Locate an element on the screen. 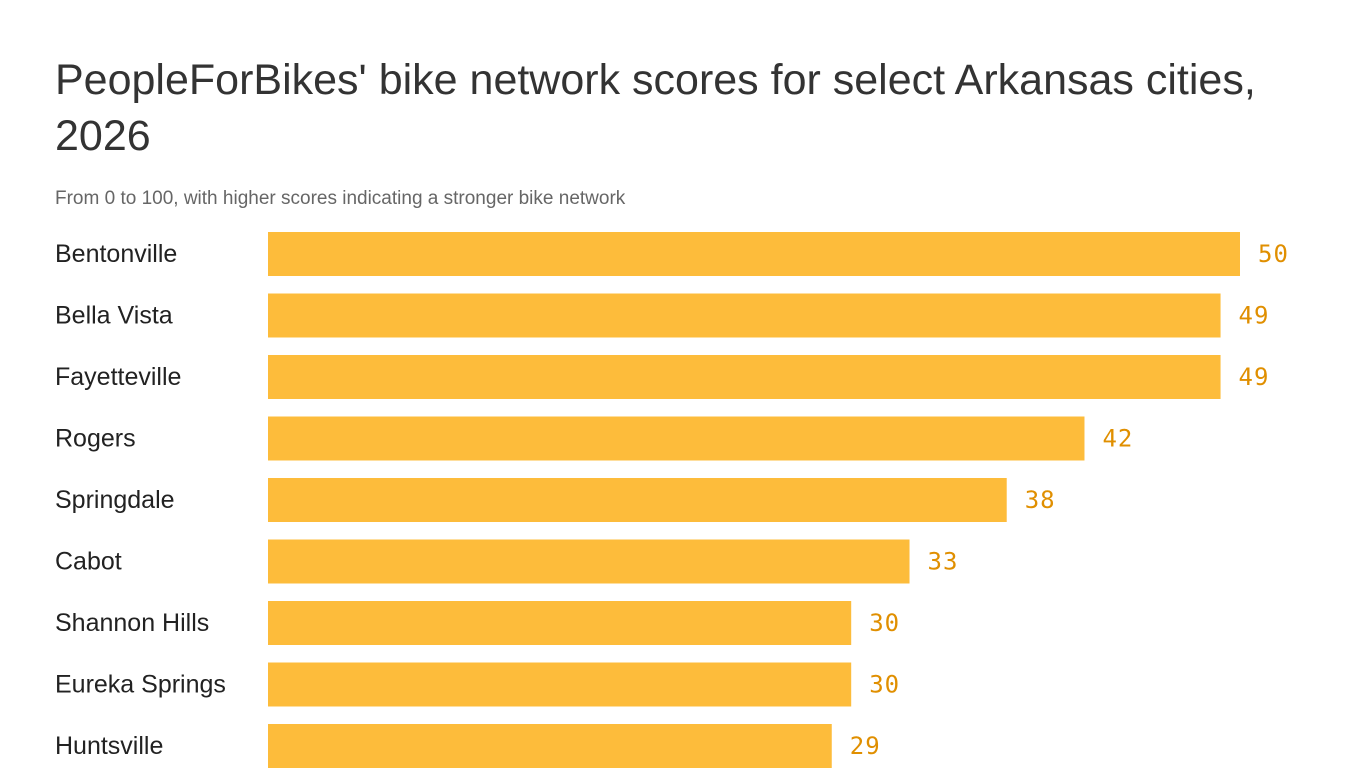 The width and height of the screenshot is (1366, 768). category-label: Cabot is located at coordinates (88, 562).